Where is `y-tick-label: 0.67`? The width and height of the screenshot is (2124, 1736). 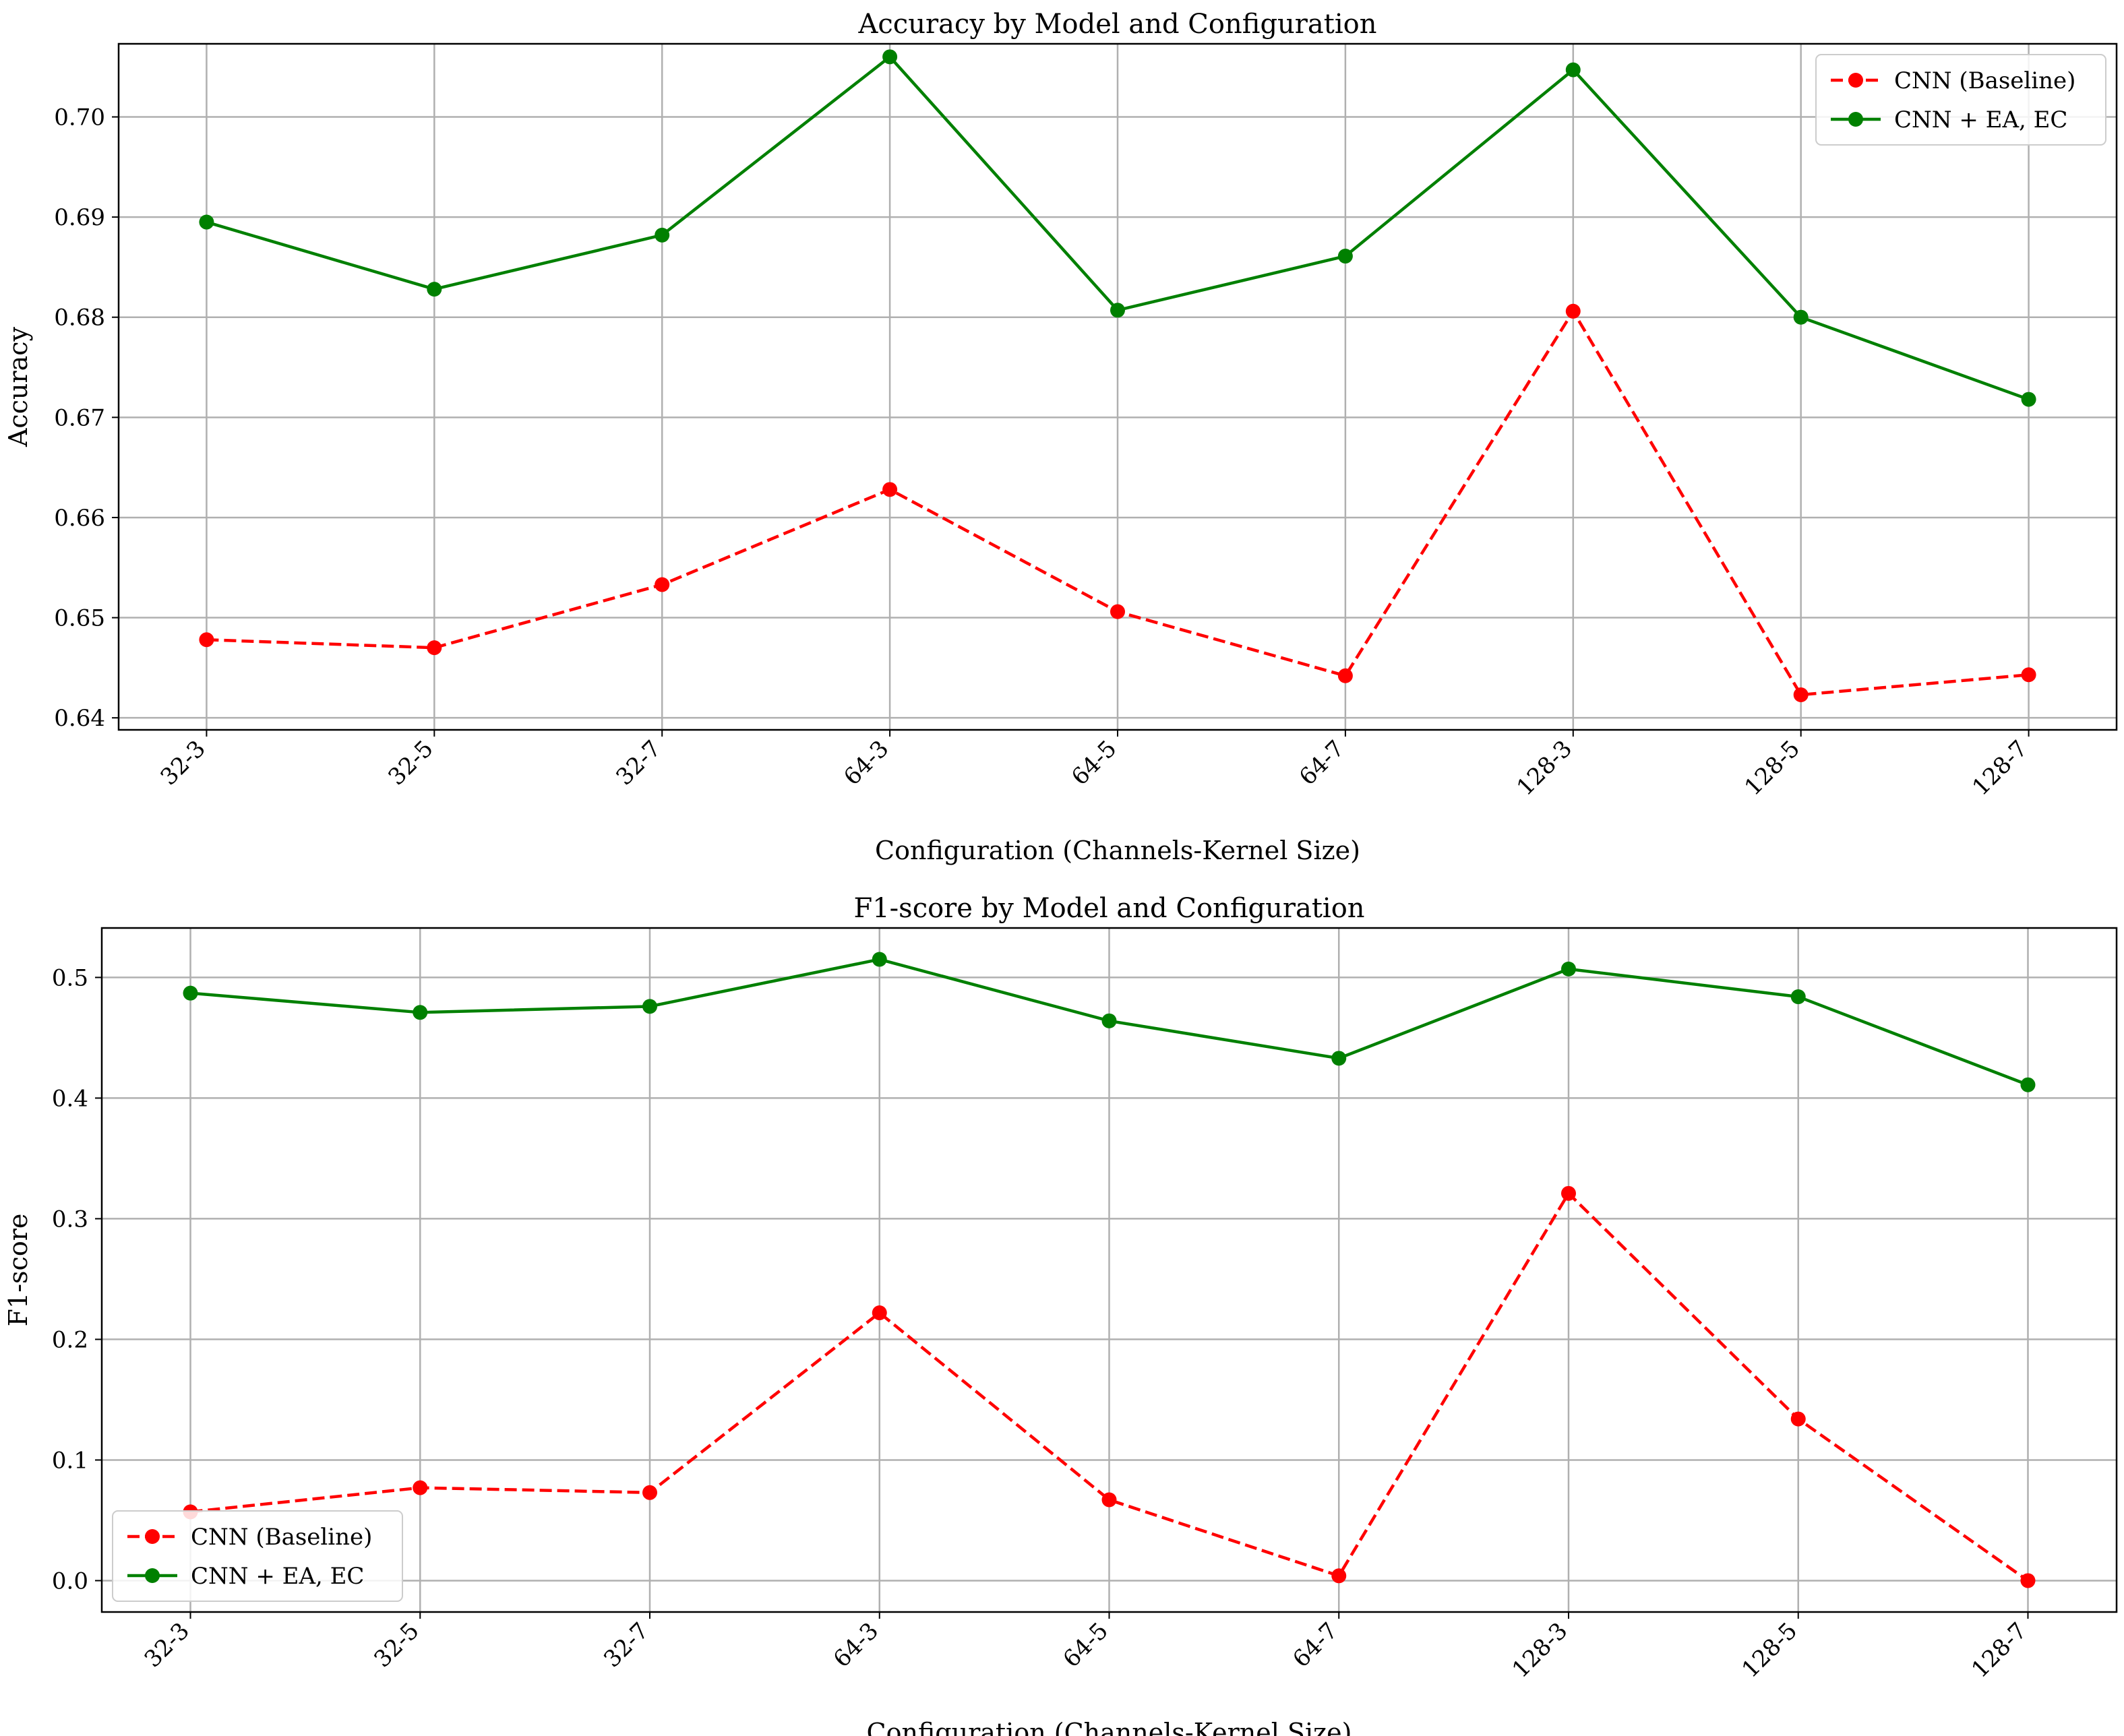 y-tick-label: 0.67 is located at coordinates (79, 417).